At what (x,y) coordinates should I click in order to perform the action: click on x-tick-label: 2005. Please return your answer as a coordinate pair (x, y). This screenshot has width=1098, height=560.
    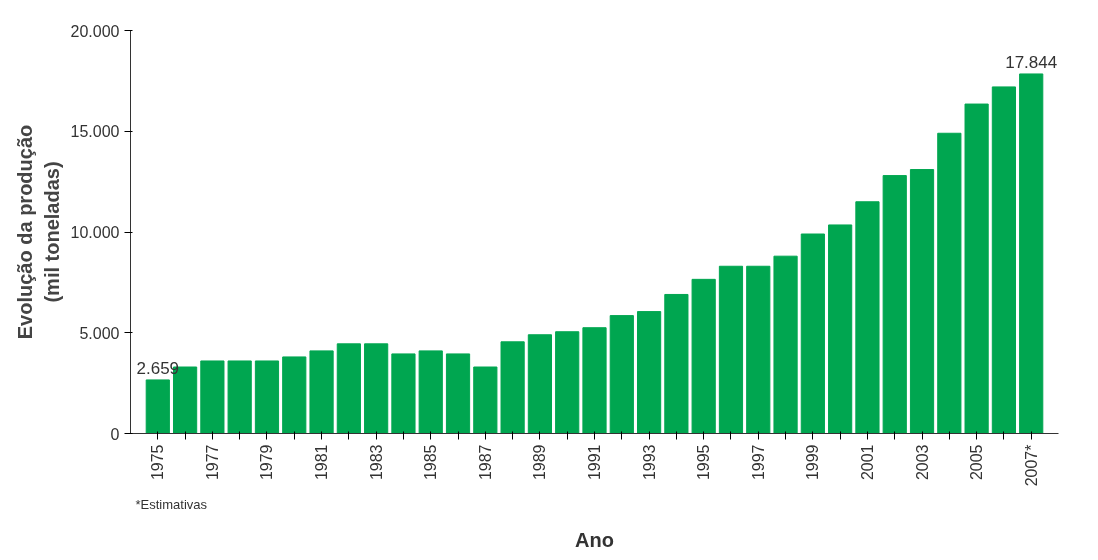
    Looking at the image, I should click on (977, 462).